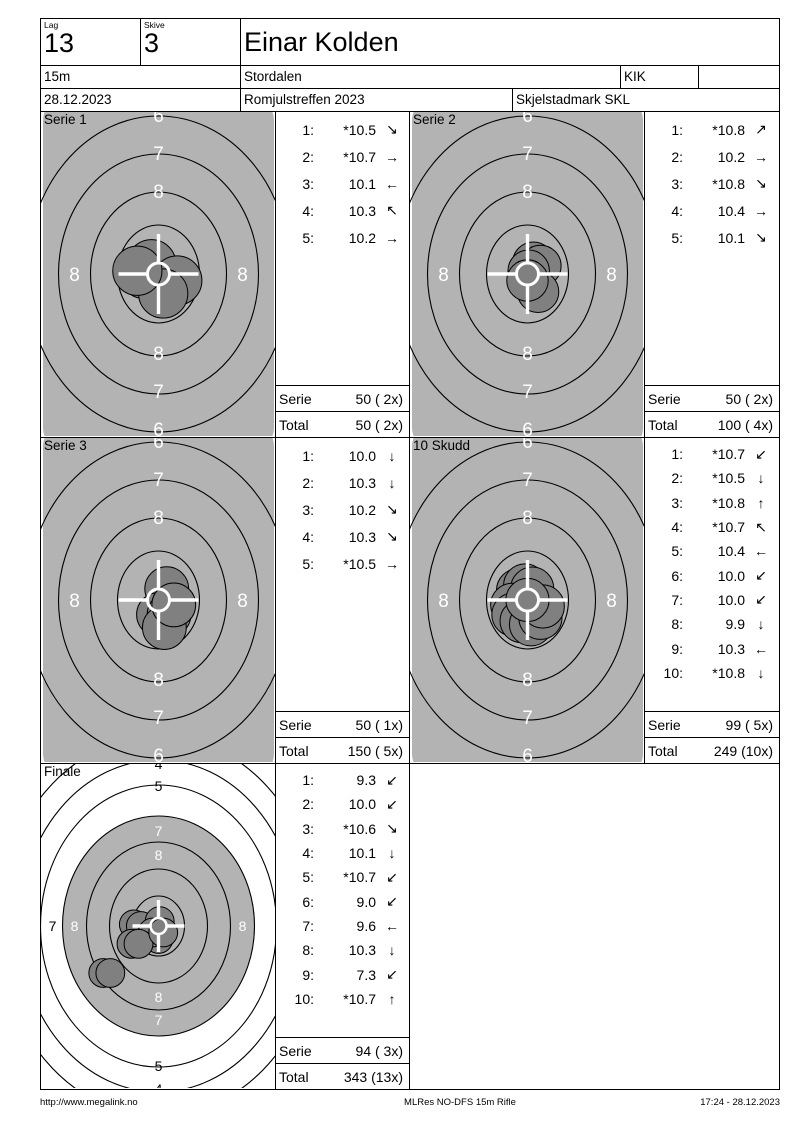 The width and height of the screenshot is (800, 1130). What do you see at coordinates (308, 974) in the screenshot?
I see `shot-index: 9:` at bounding box center [308, 974].